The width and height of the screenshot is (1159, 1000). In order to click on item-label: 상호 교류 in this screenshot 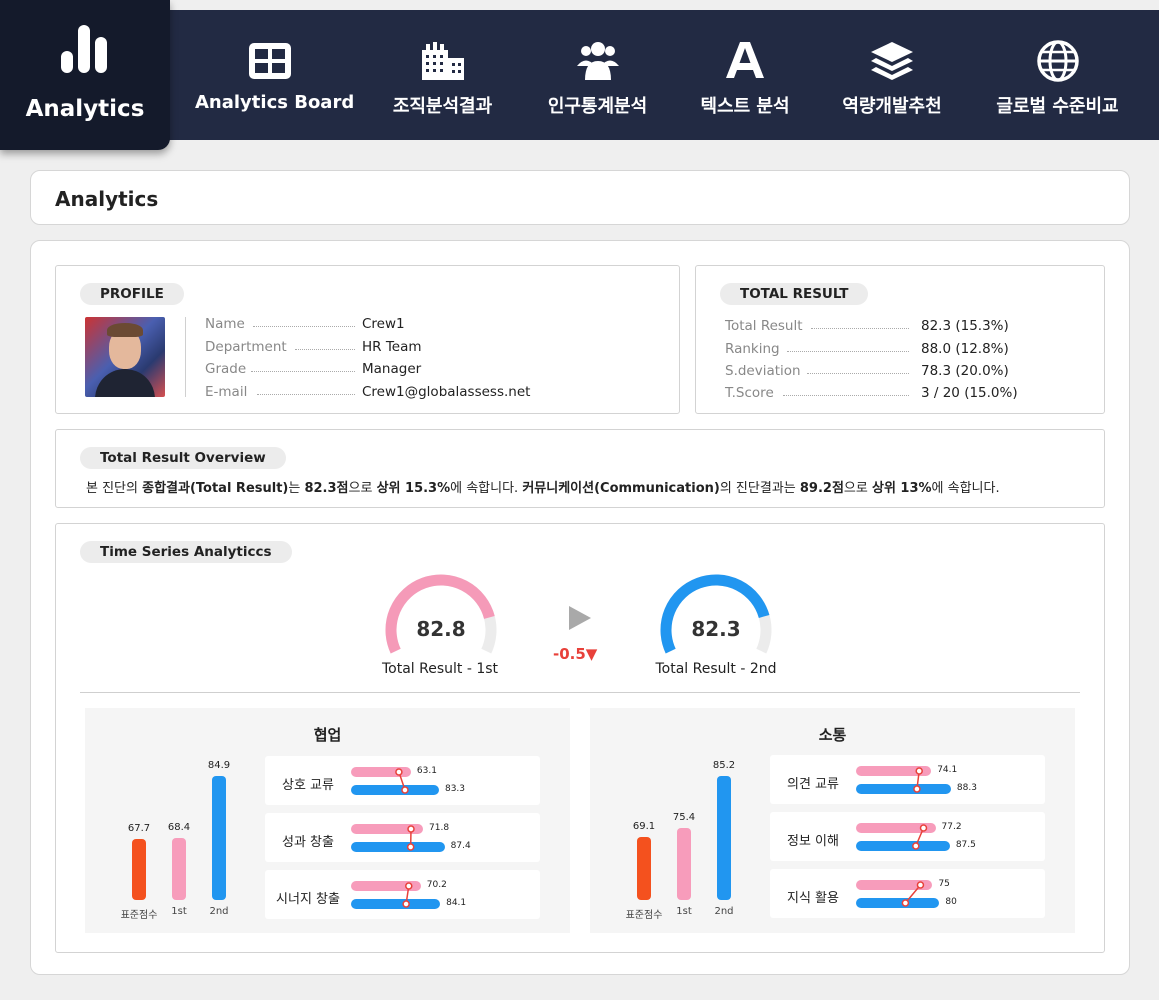, I will do `click(308, 785)`.